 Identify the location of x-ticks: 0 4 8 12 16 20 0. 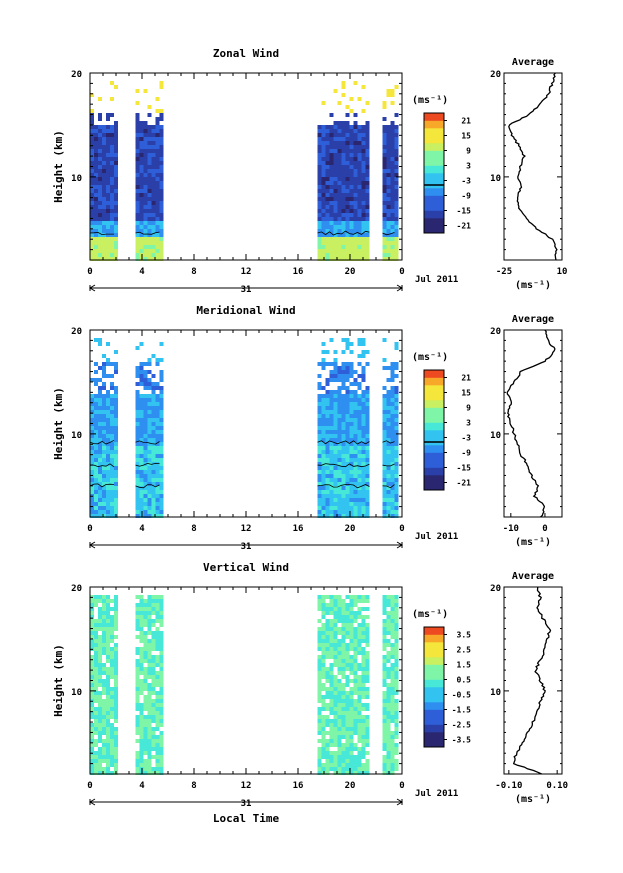
(246, 432).